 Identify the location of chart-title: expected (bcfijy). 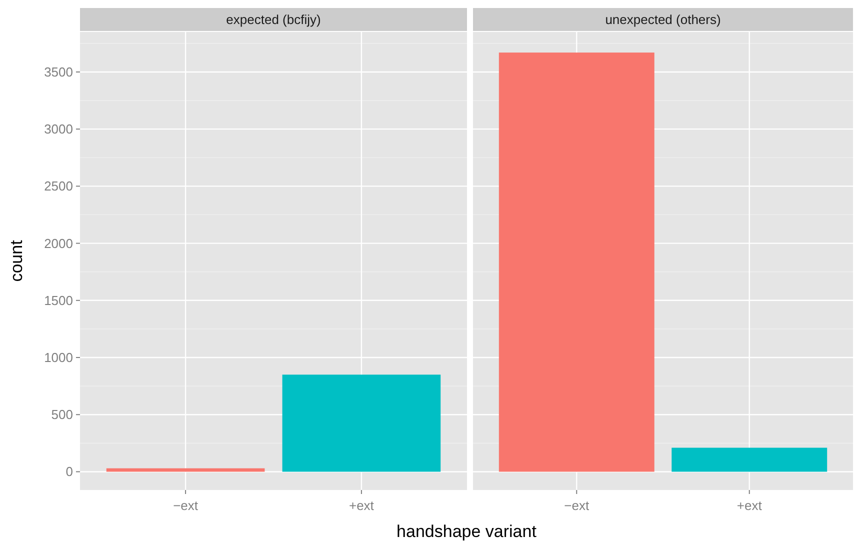
(273, 19).